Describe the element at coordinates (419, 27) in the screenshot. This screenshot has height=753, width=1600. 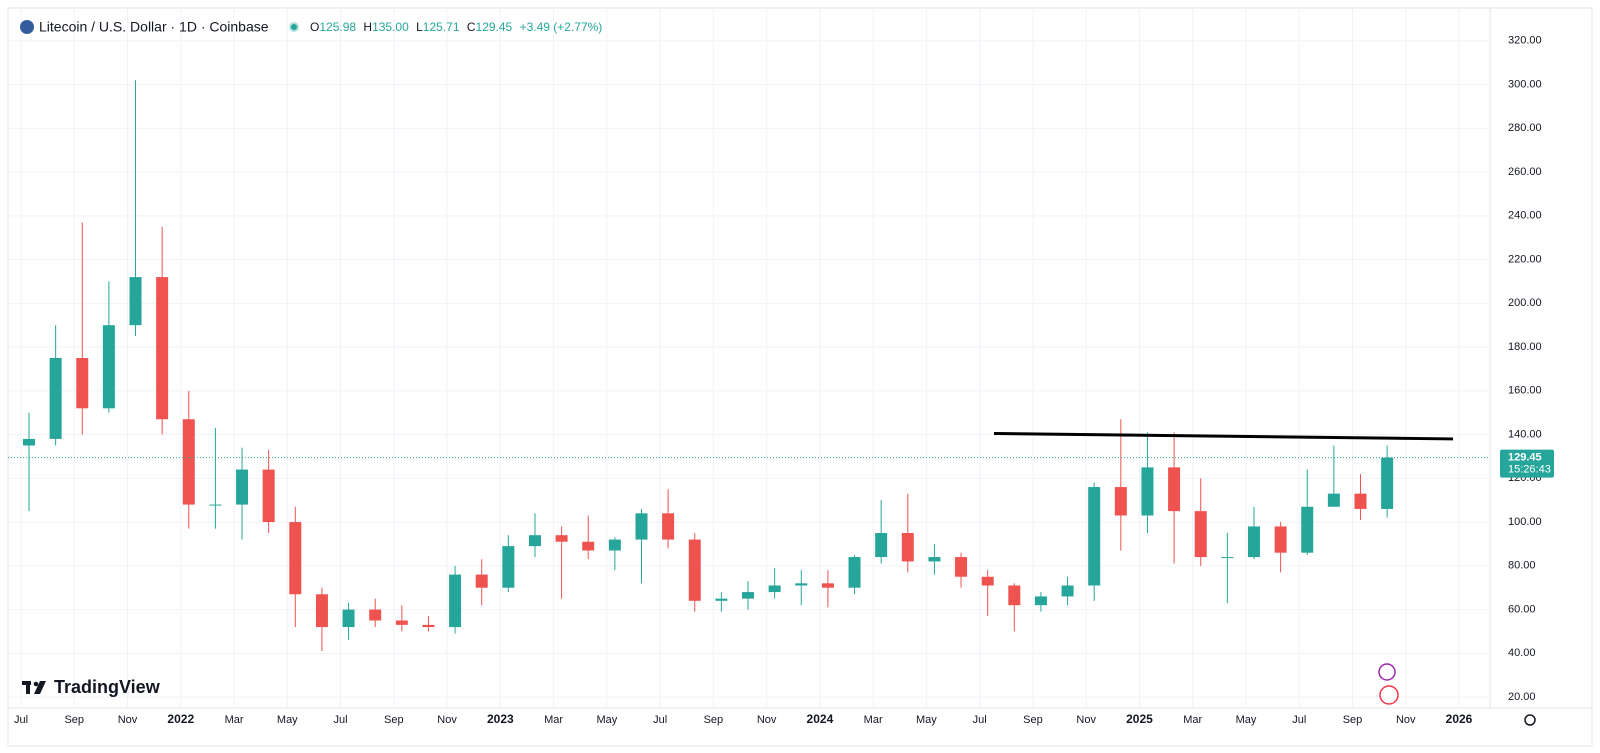
I see `low-label: L` at that location.